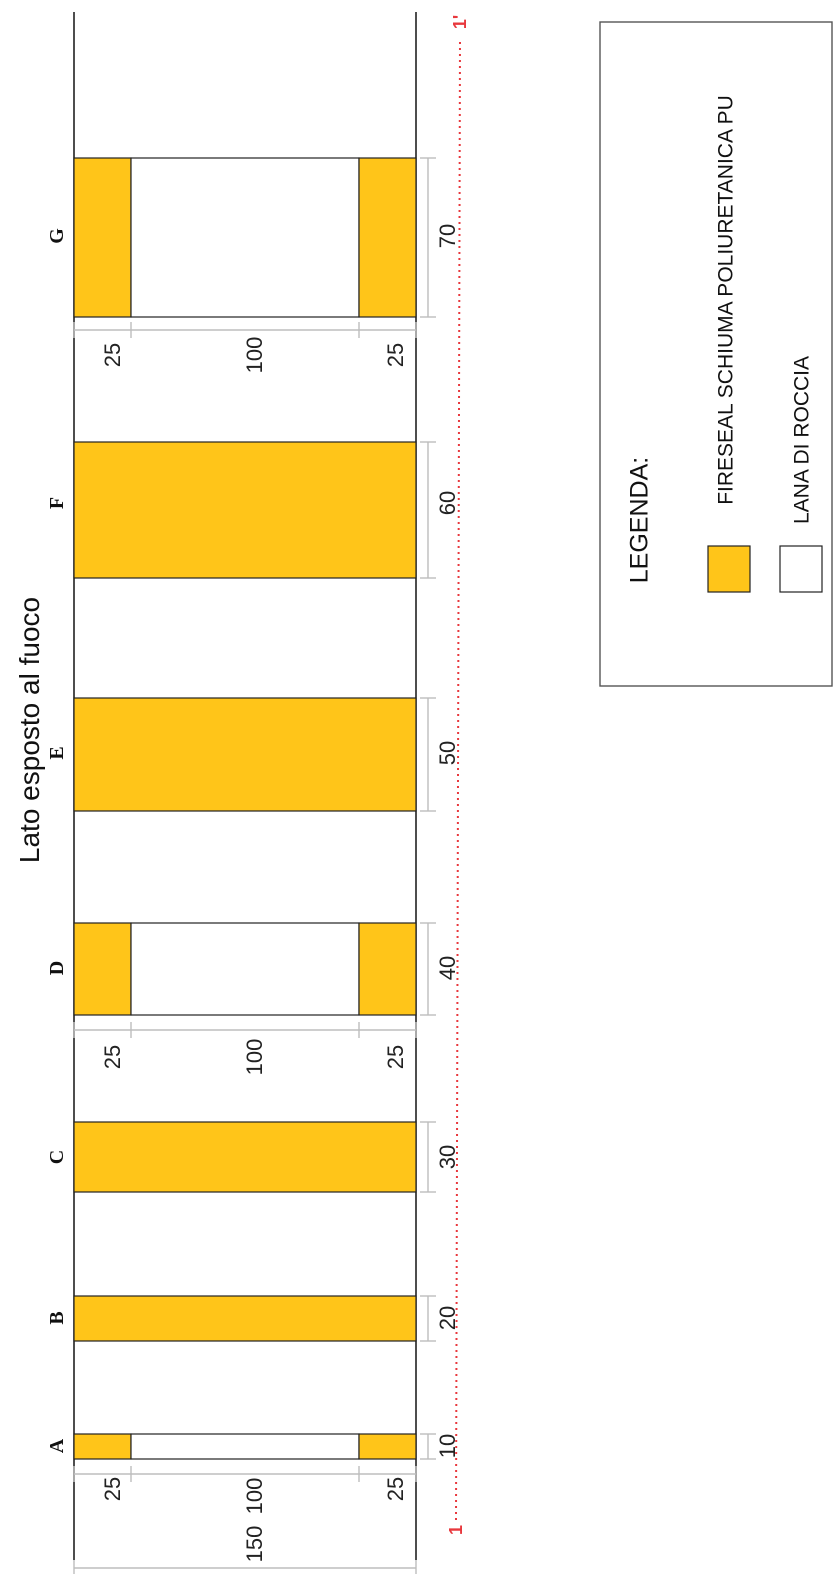 The height and width of the screenshot is (1574, 839). Describe the element at coordinates (245, 754) in the screenshot. I see `joint-e-fireseal-fill` at that location.